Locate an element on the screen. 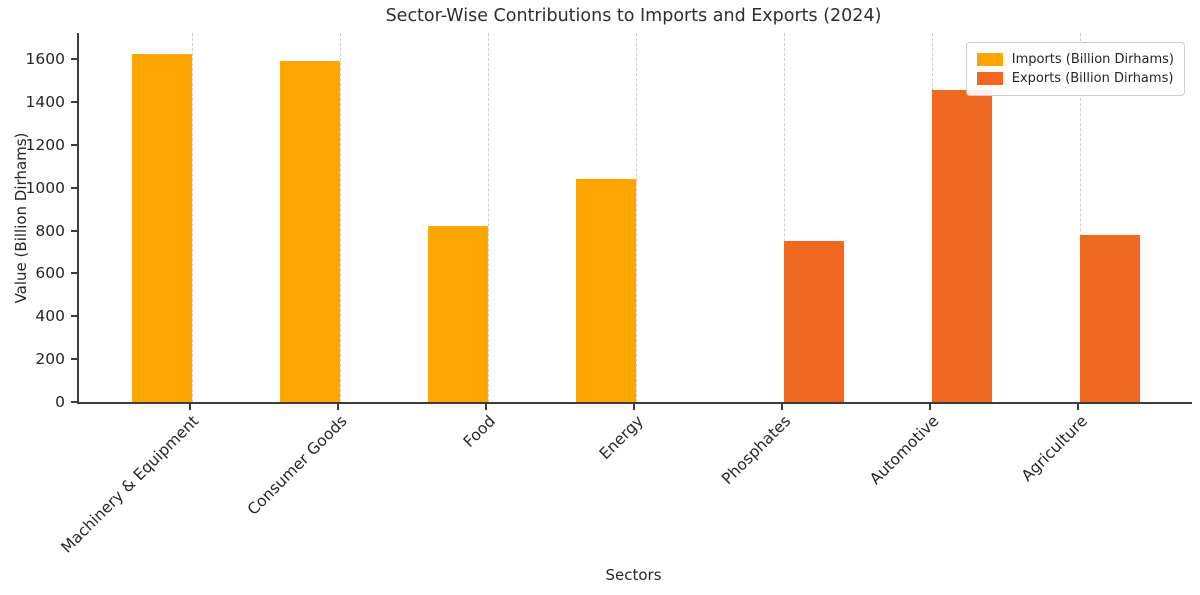  legend-label-imports: Imports (Billion Dirhams) is located at coordinates (1092, 59).